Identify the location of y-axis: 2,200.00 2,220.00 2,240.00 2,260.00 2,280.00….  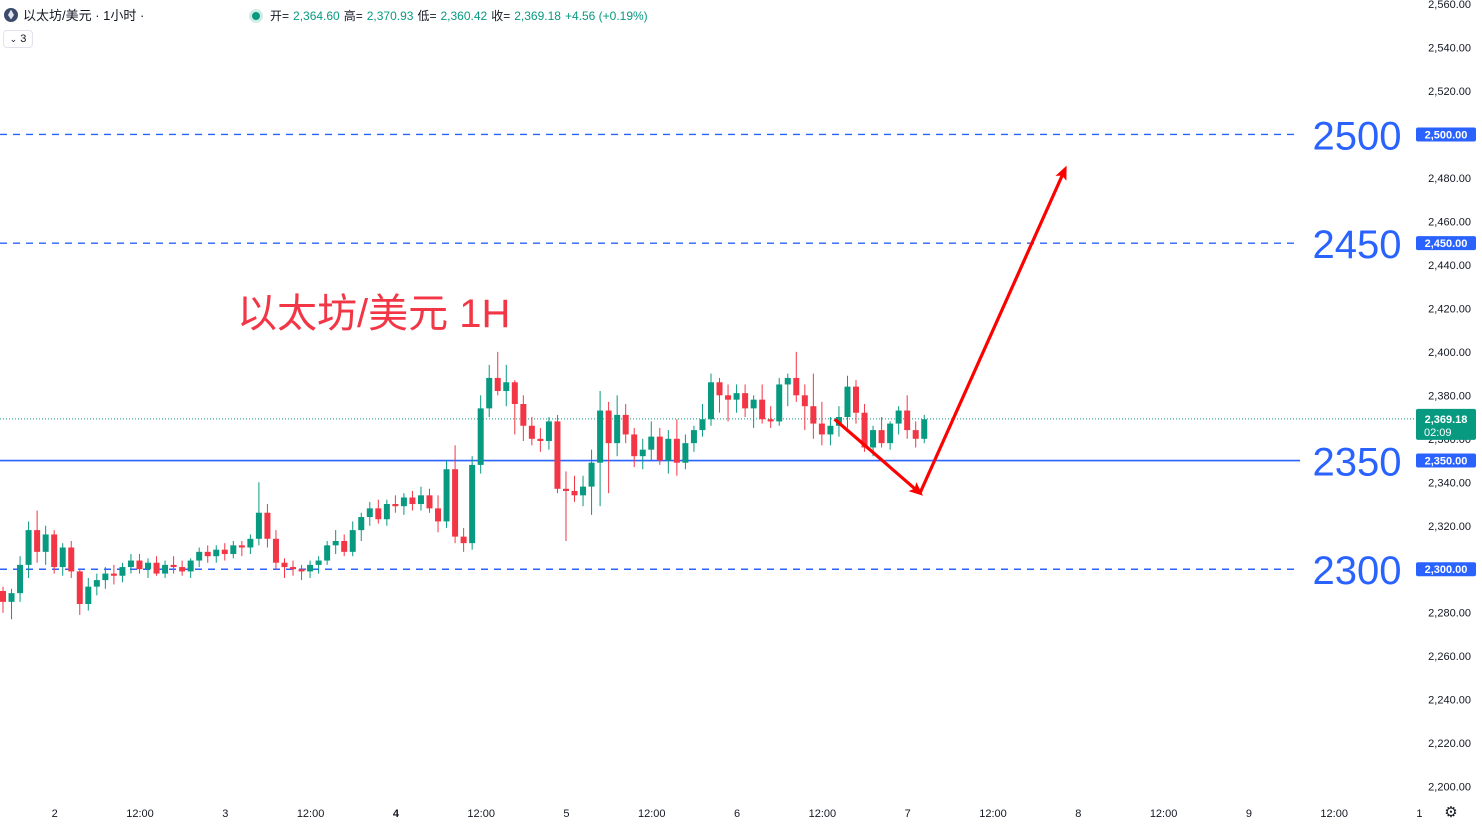
(1446, 397).